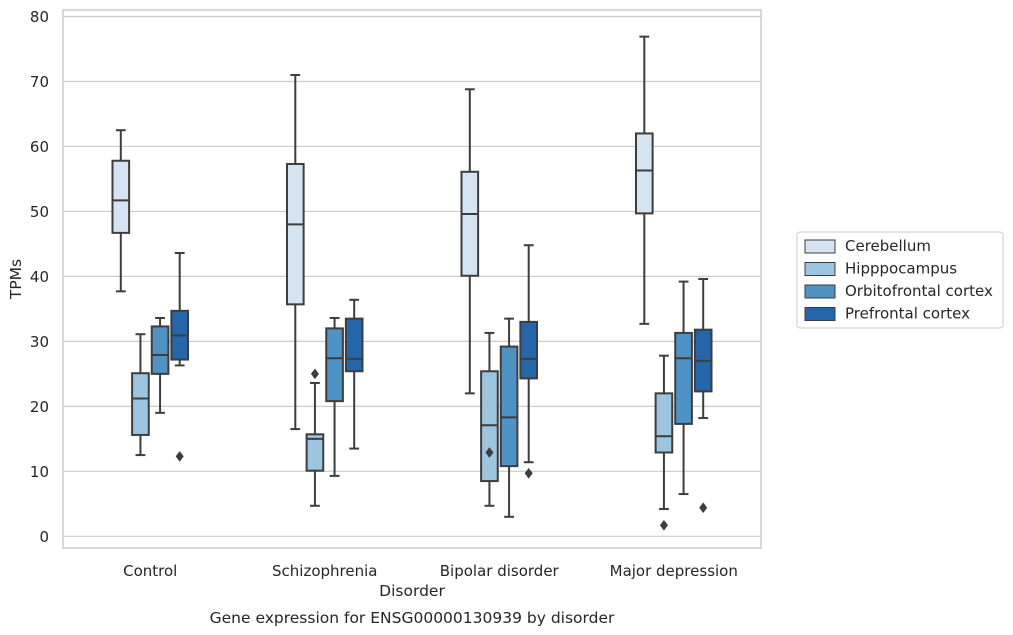 This screenshot has width=1013, height=635. I want to click on box-cerebellum-schizophrenia, so click(295, 252).